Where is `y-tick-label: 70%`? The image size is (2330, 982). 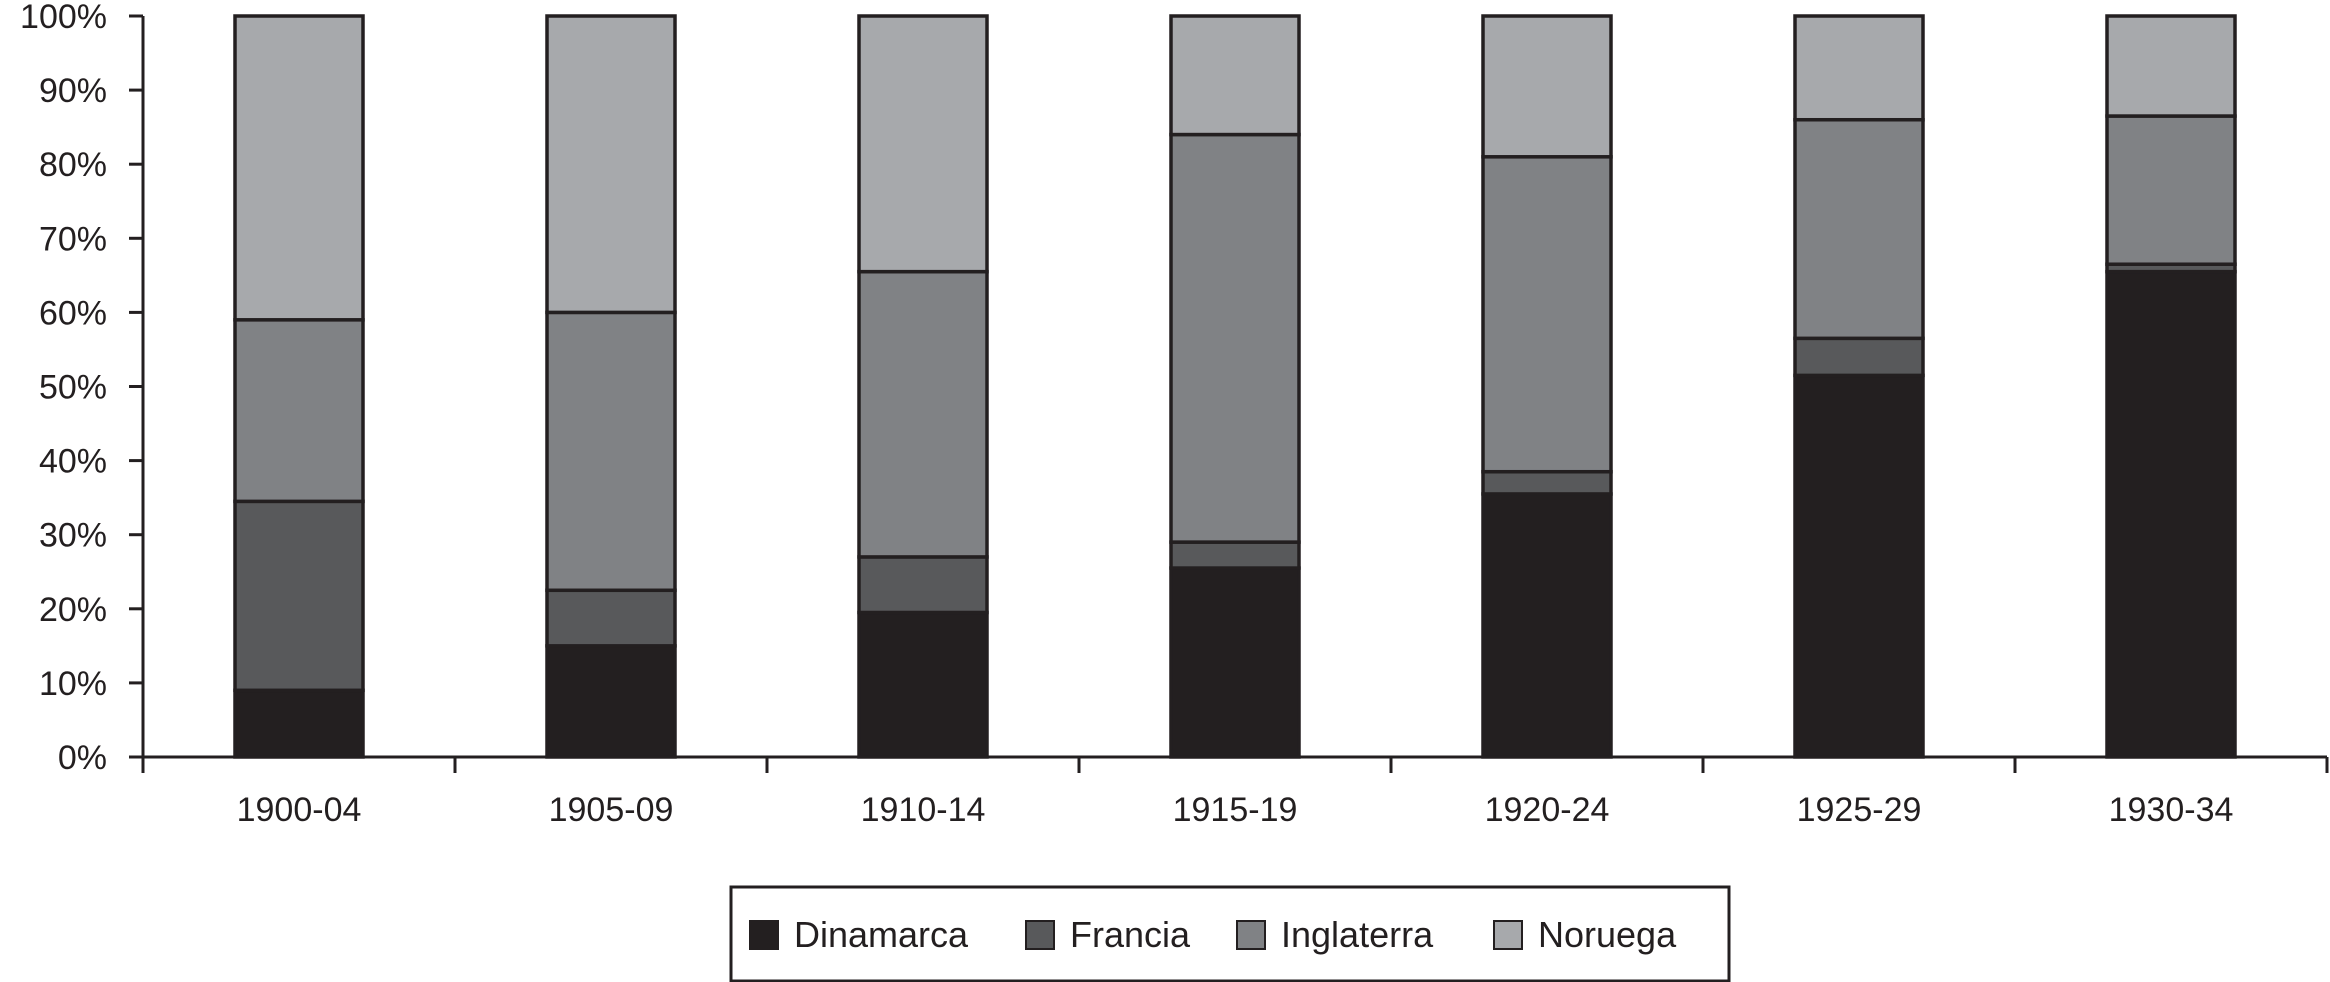 y-tick-label: 70% is located at coordinates (73, 239).